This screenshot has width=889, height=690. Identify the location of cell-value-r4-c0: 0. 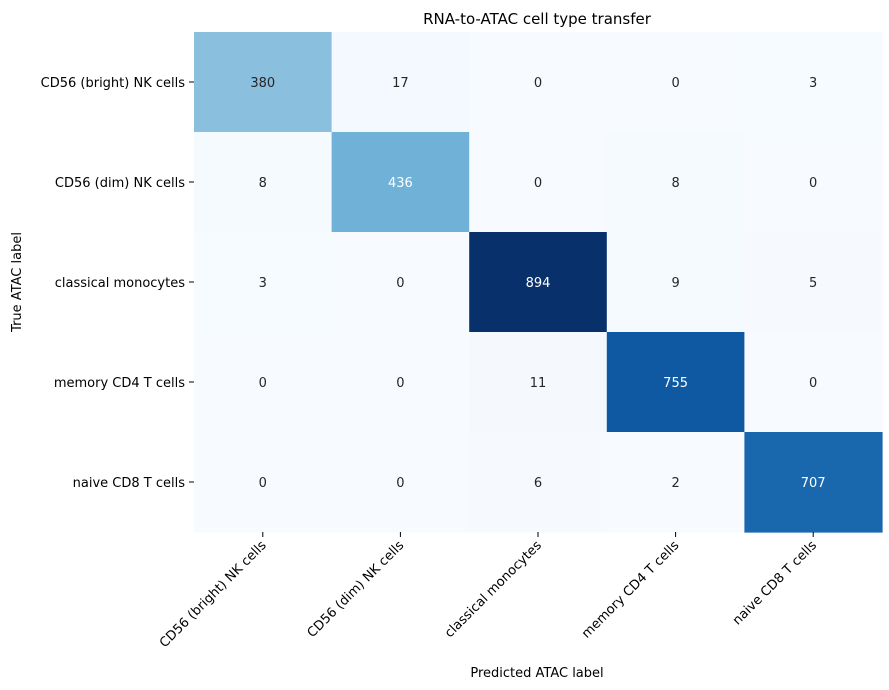
(263, 483).